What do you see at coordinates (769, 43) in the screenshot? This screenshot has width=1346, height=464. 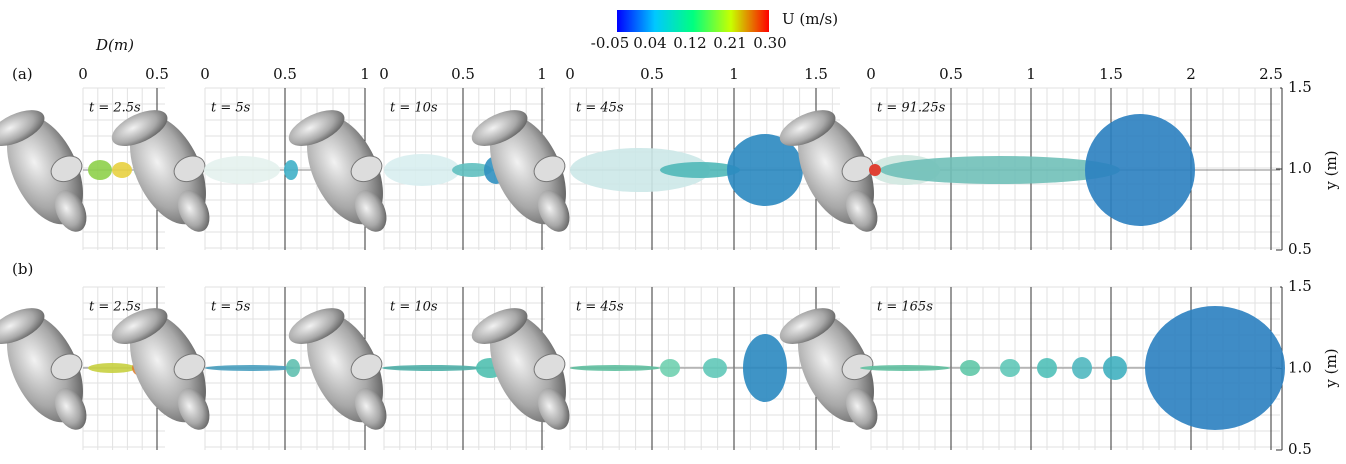 I see `colorbar-tick: 0.30` at bounding box center [769, 43].